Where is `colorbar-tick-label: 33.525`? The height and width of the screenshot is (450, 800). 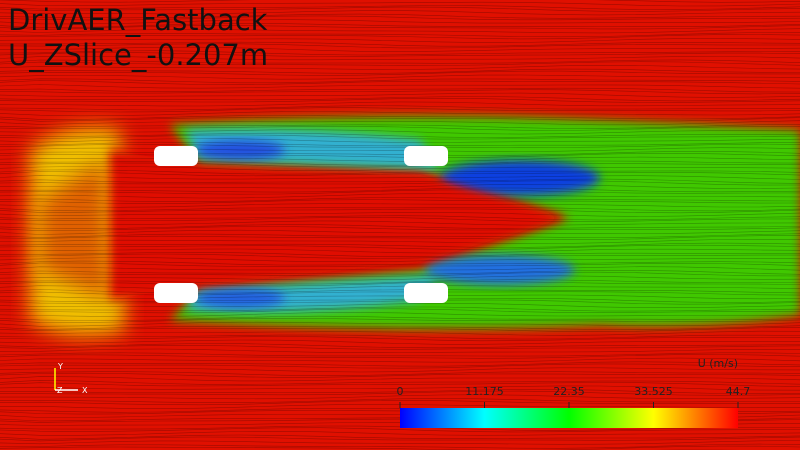 colorbar-tick-label: 33.525 is located at coordinates (653, 391).